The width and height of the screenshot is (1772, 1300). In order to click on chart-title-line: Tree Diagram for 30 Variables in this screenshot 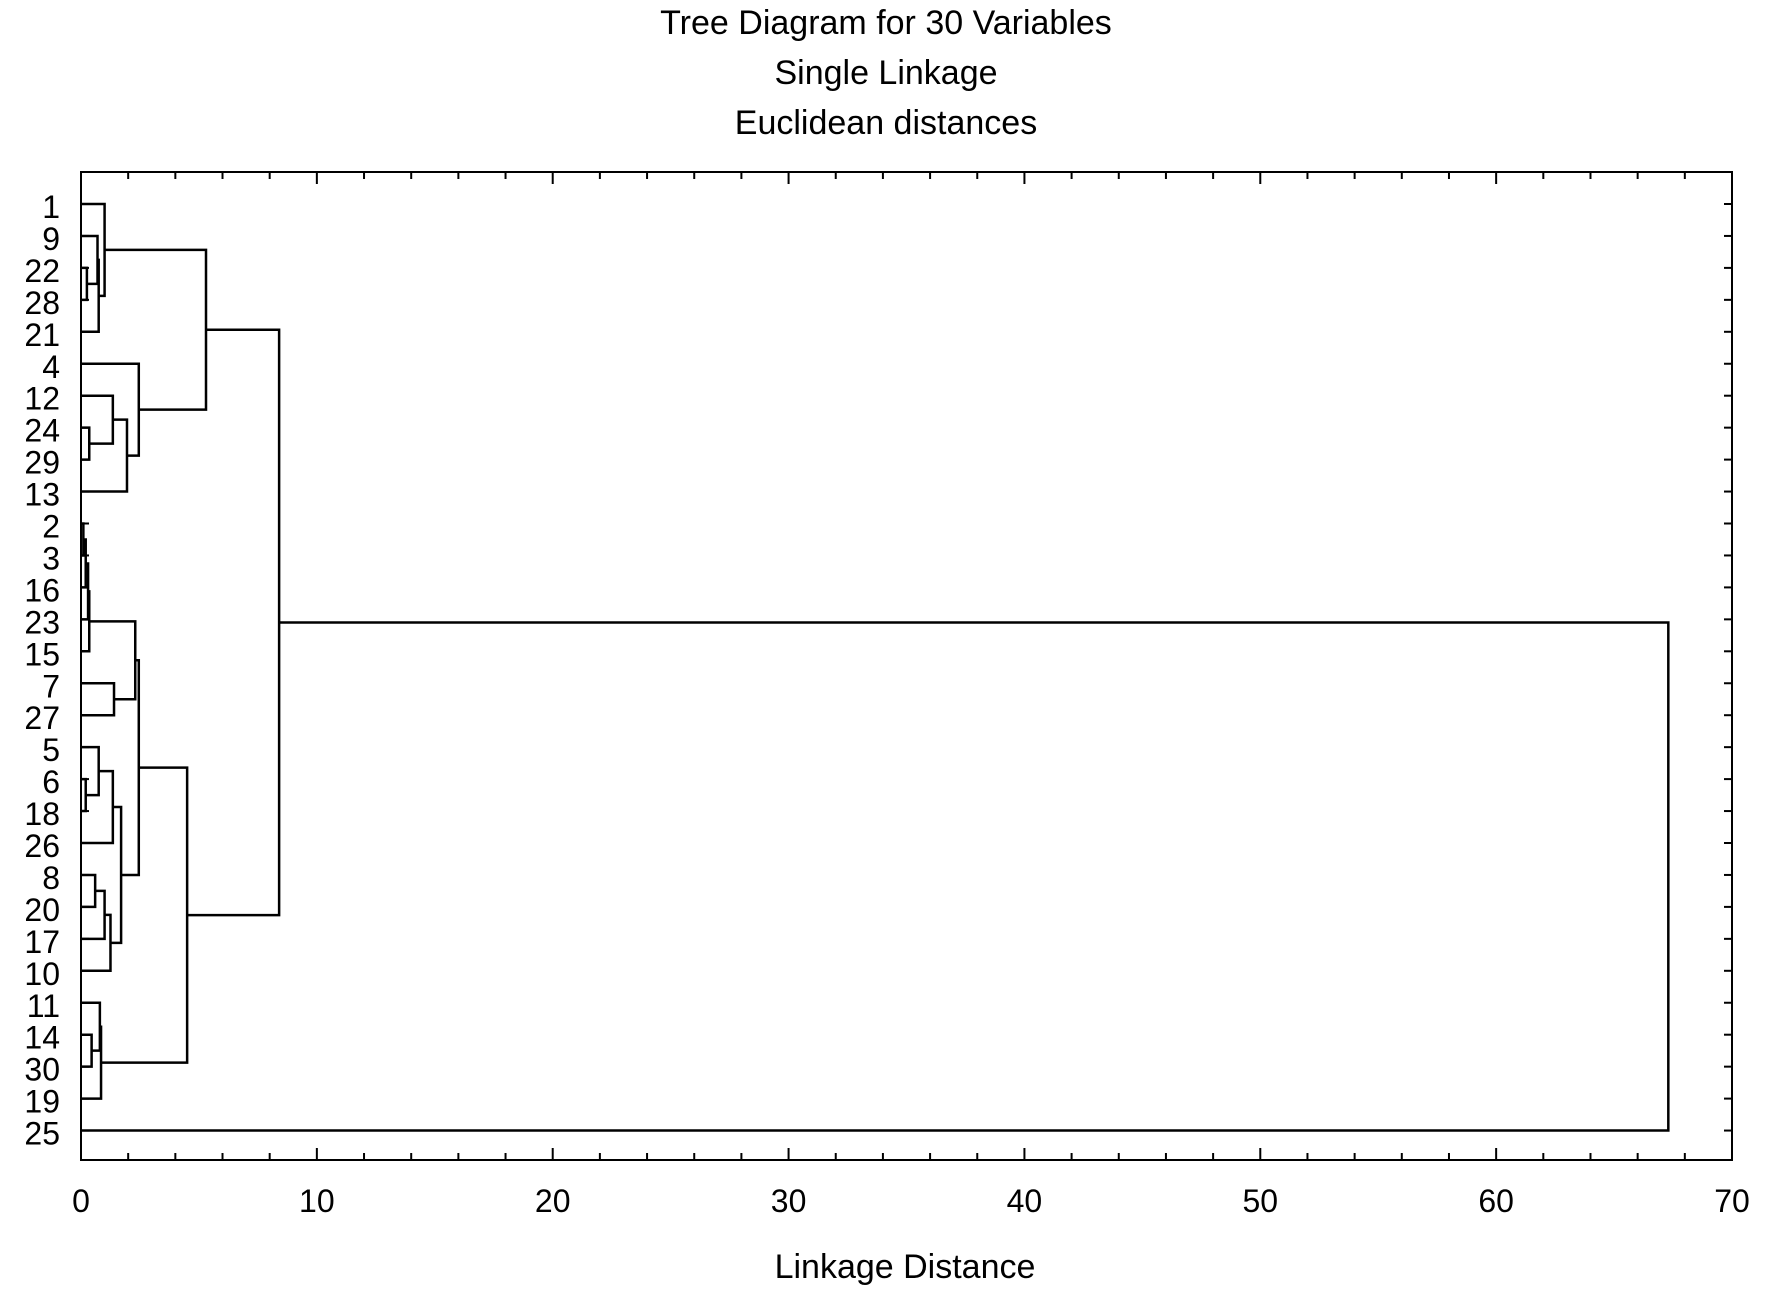, I will do `click(886, 23)`.